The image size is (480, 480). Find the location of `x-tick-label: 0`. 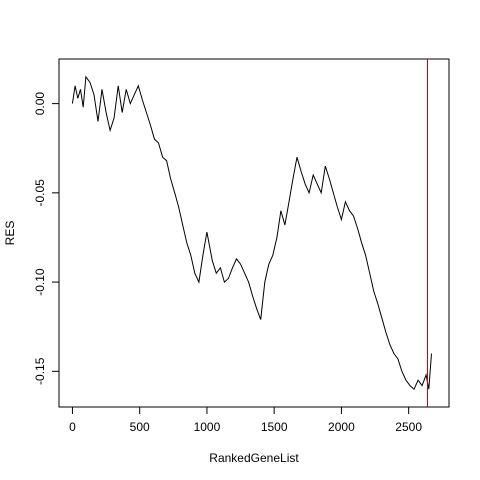

x-tick-label: 0 is located at coordinates (72, 427).